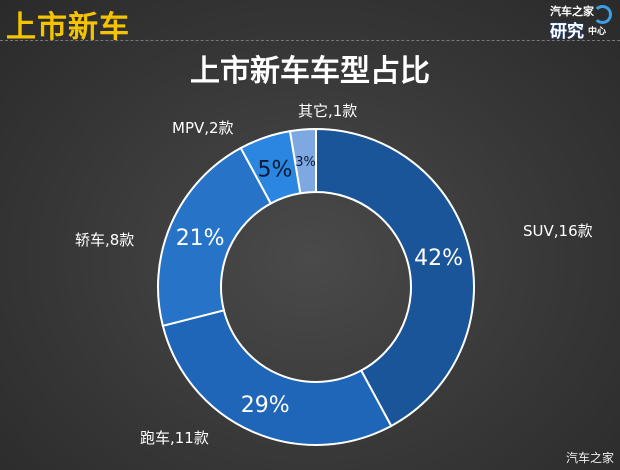 This screenshot has height=470, width=620. I want to click on category-label: 其它,1款, so click(327, 111).